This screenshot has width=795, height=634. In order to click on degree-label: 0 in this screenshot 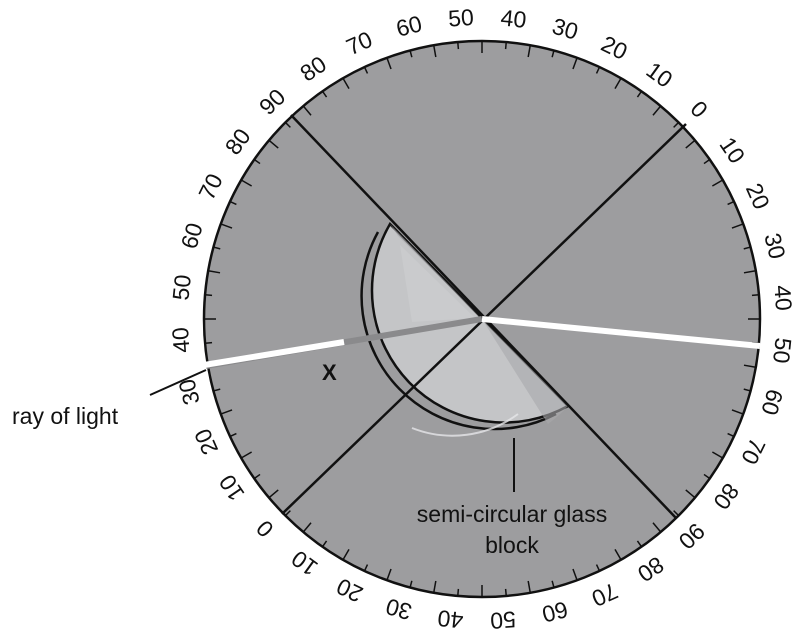, I will do `click(699, 109)`.